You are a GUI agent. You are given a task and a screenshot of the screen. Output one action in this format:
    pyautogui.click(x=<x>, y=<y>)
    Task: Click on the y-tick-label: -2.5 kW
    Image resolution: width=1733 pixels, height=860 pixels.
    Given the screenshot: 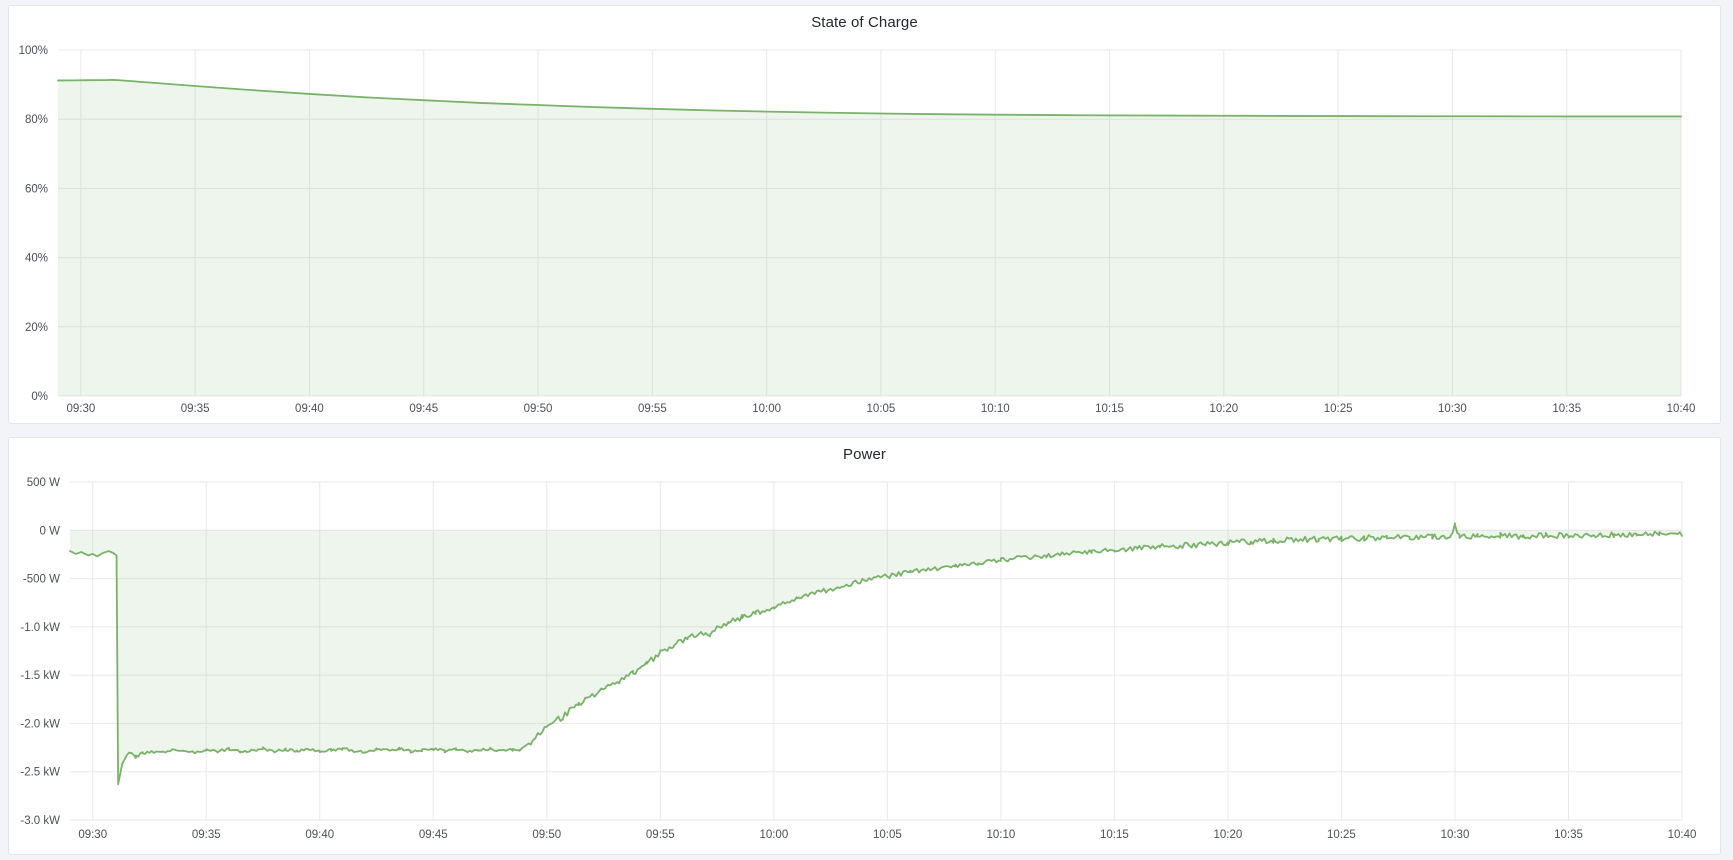 What is the action you would take?
    pyautogui.click(x=40, y=773)
    